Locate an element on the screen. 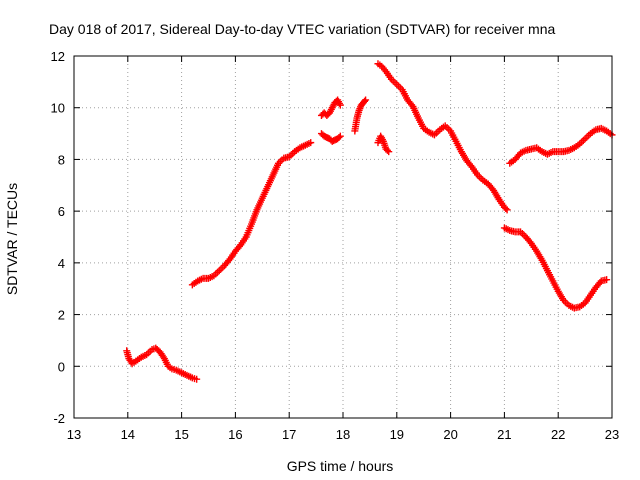 Image resolution: width=640 pixels, height=480 pixels. x-tick-label: 19 is located at coordinates (397, 434).